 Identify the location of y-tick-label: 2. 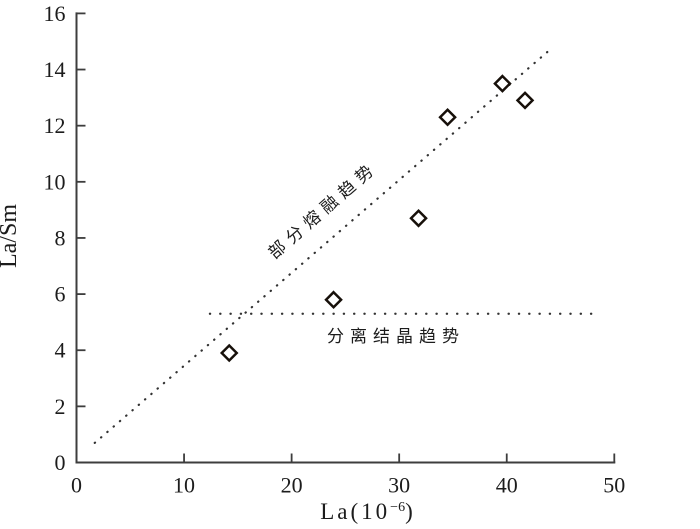
(60, 406).